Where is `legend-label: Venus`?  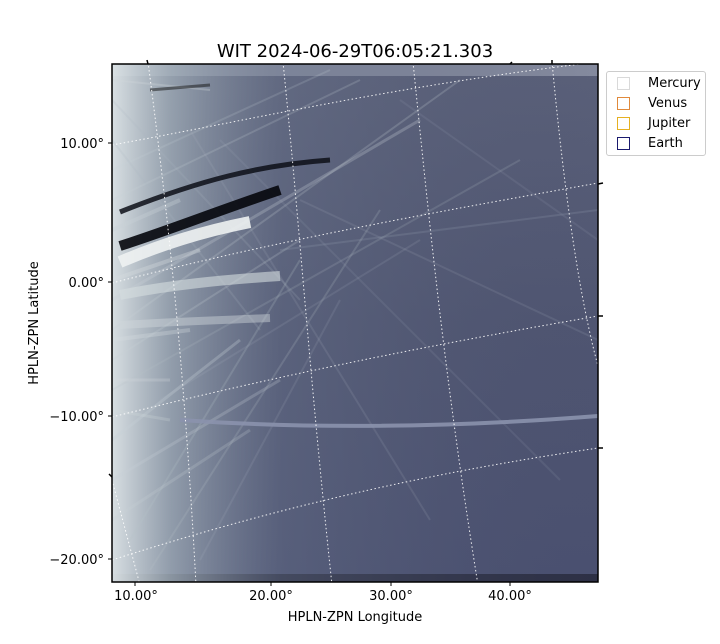 legend-label: Venus is located at coordinates (668, 103).